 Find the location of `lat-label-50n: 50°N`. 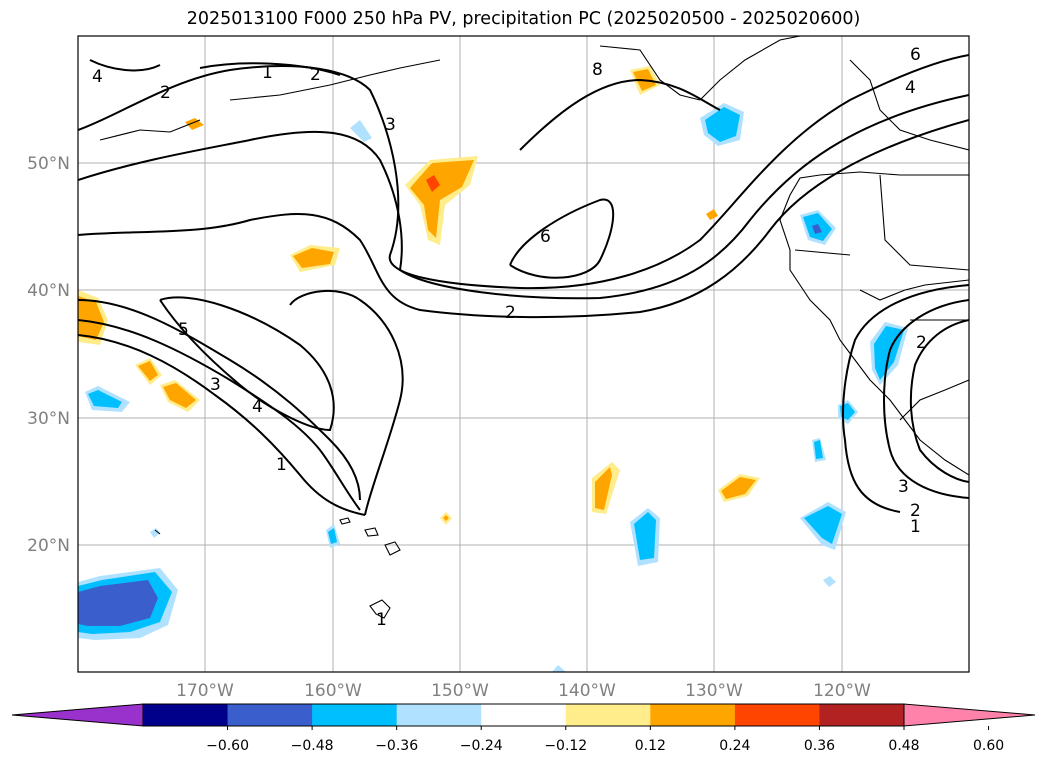

lat-label-50n: 50°N is located at coordinates (48, 164).